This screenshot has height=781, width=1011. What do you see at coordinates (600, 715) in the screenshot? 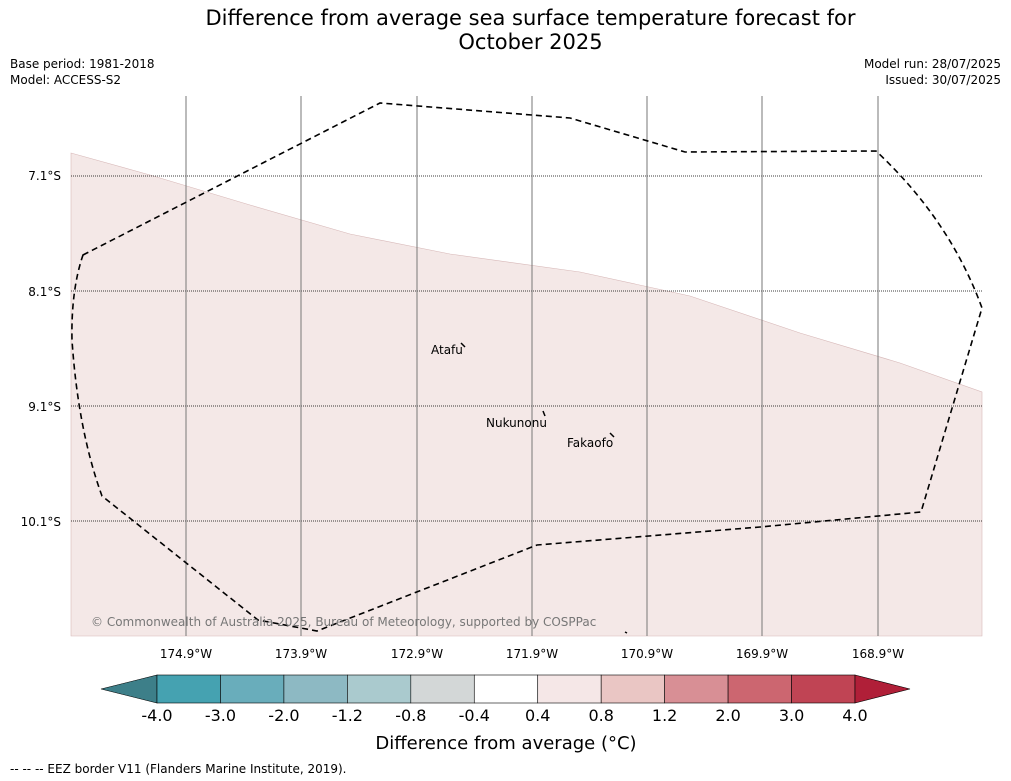
I see `colorbar-tick-label: 0.8` at bounding box center [600, 715].